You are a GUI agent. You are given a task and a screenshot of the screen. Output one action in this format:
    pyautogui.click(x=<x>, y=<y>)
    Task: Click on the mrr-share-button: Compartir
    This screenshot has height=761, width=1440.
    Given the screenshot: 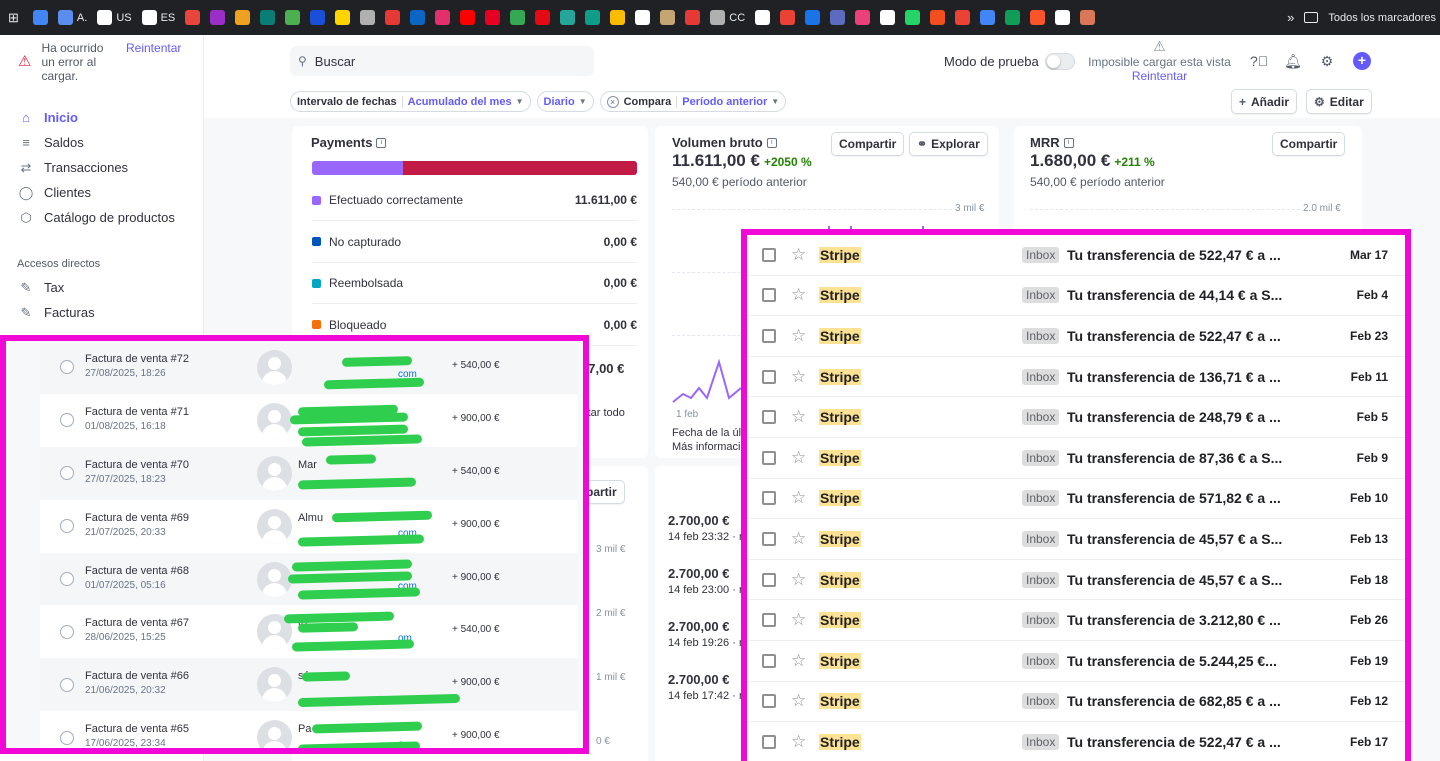 What is the action you would take?
    pyautogui.click(x=1309, y=144)
    